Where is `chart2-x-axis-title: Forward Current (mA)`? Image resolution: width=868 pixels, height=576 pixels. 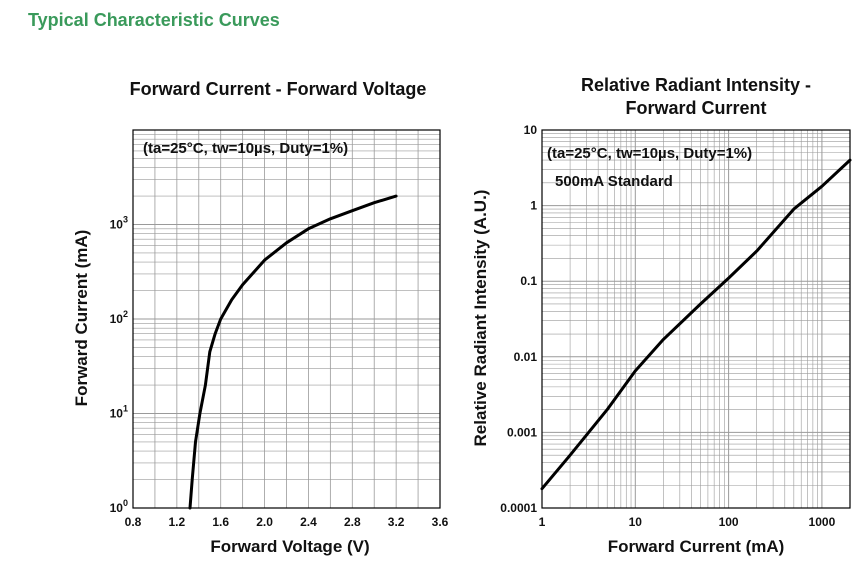
chart2-x-axis-title: Forward Current (mA) is located at coordinates (696, 546).